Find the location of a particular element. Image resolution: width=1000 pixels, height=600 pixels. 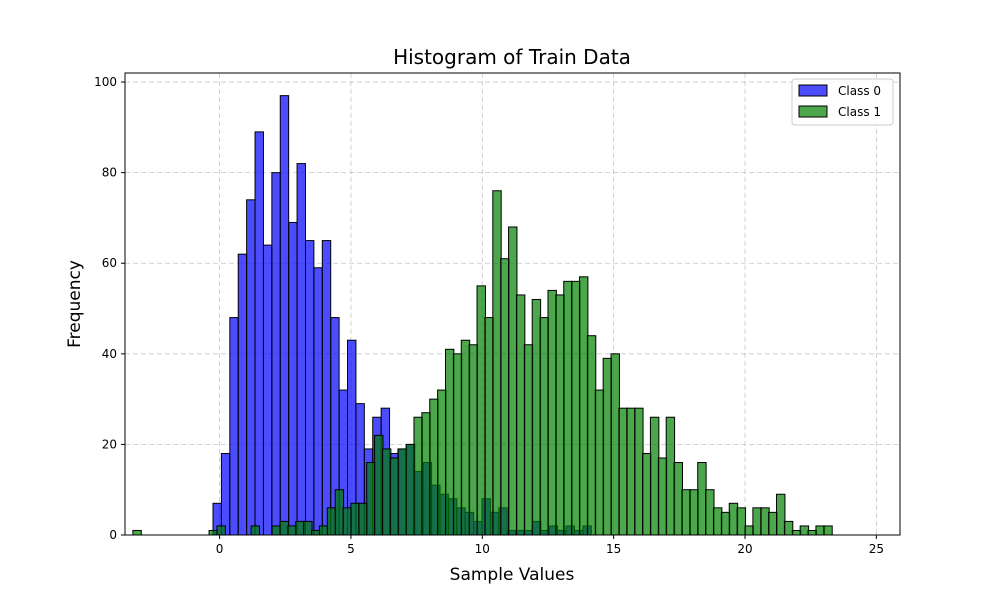

x-axis-label: Sample Values is located at coordinates (512, 575).